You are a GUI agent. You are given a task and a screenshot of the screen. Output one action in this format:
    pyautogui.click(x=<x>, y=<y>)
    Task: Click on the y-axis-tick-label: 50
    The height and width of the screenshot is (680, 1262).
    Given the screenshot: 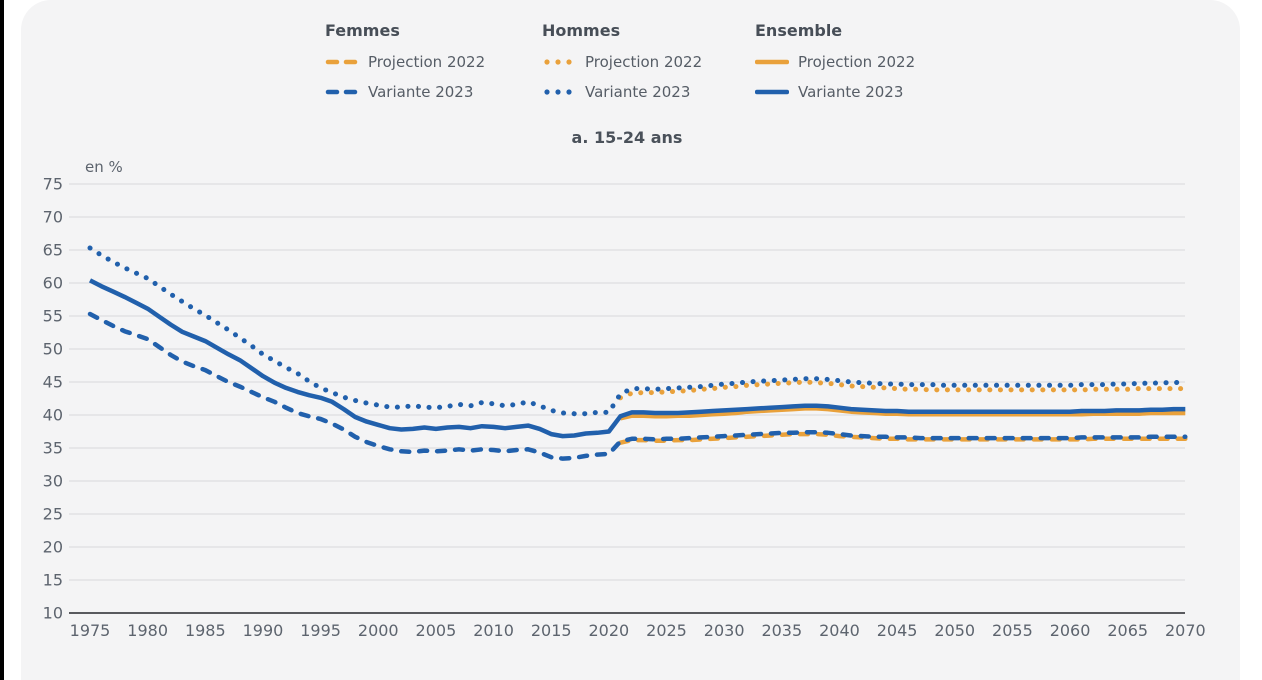 What is the action you would take?
    pyautogui.click(x=53, y=349)
    